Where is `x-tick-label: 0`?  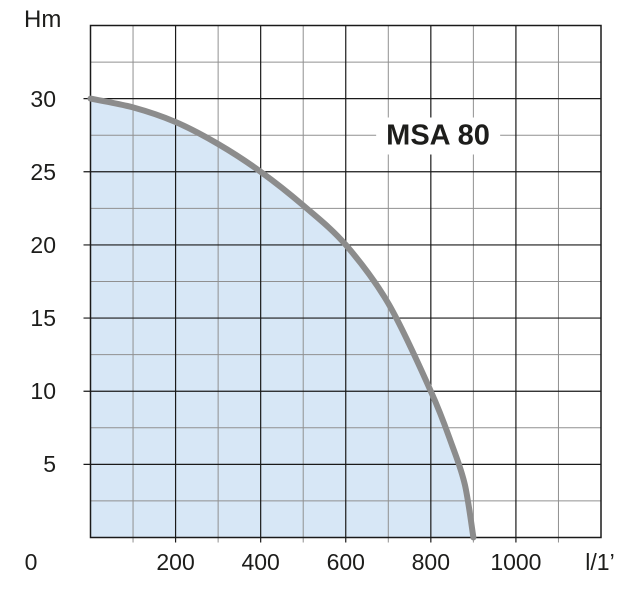 x-tick-label: 0 is located at coordinates (31, 562).